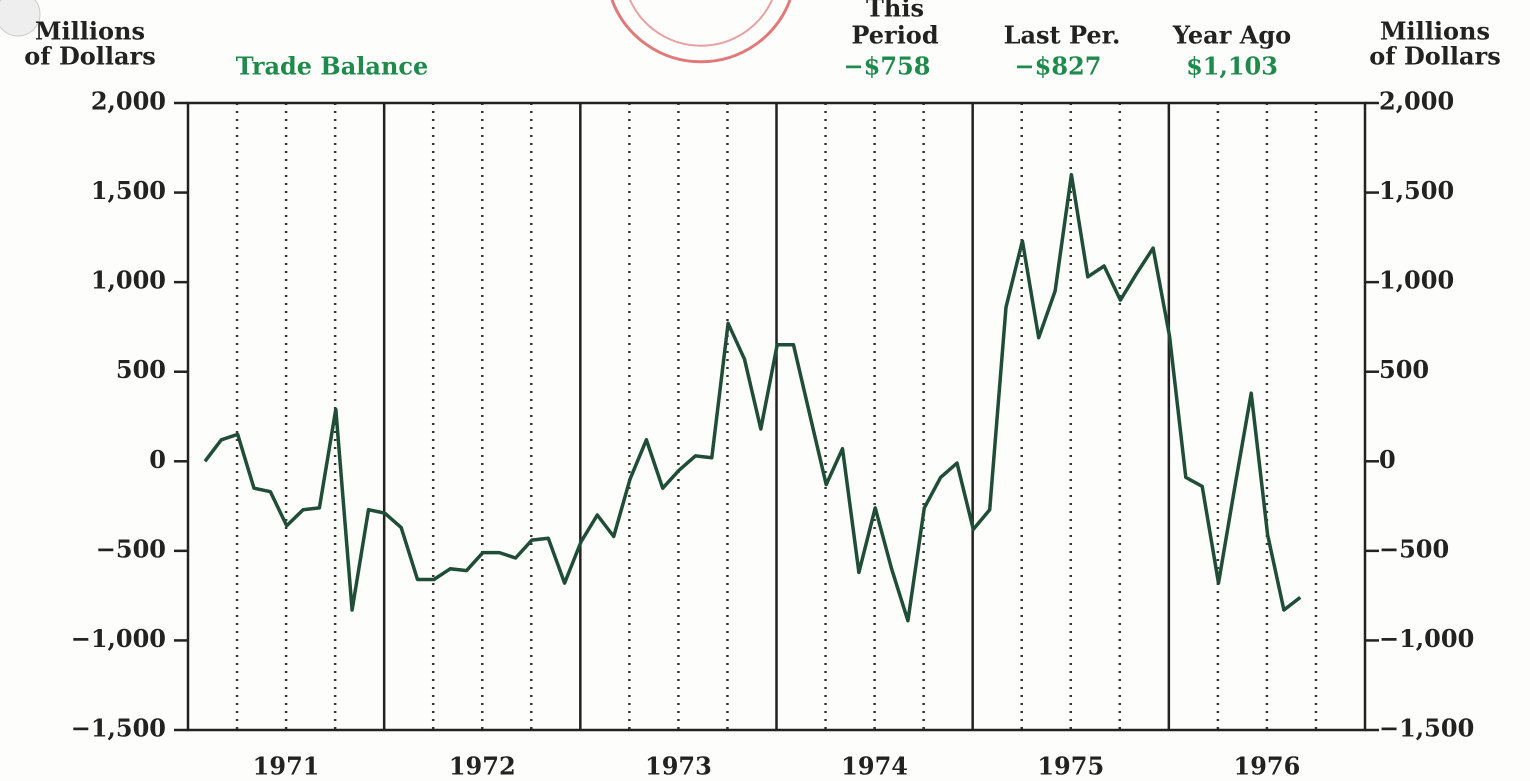  Describe the element at coordinates (131, 548) in the screenshot. I see `y-tick-label: −500` at that location.